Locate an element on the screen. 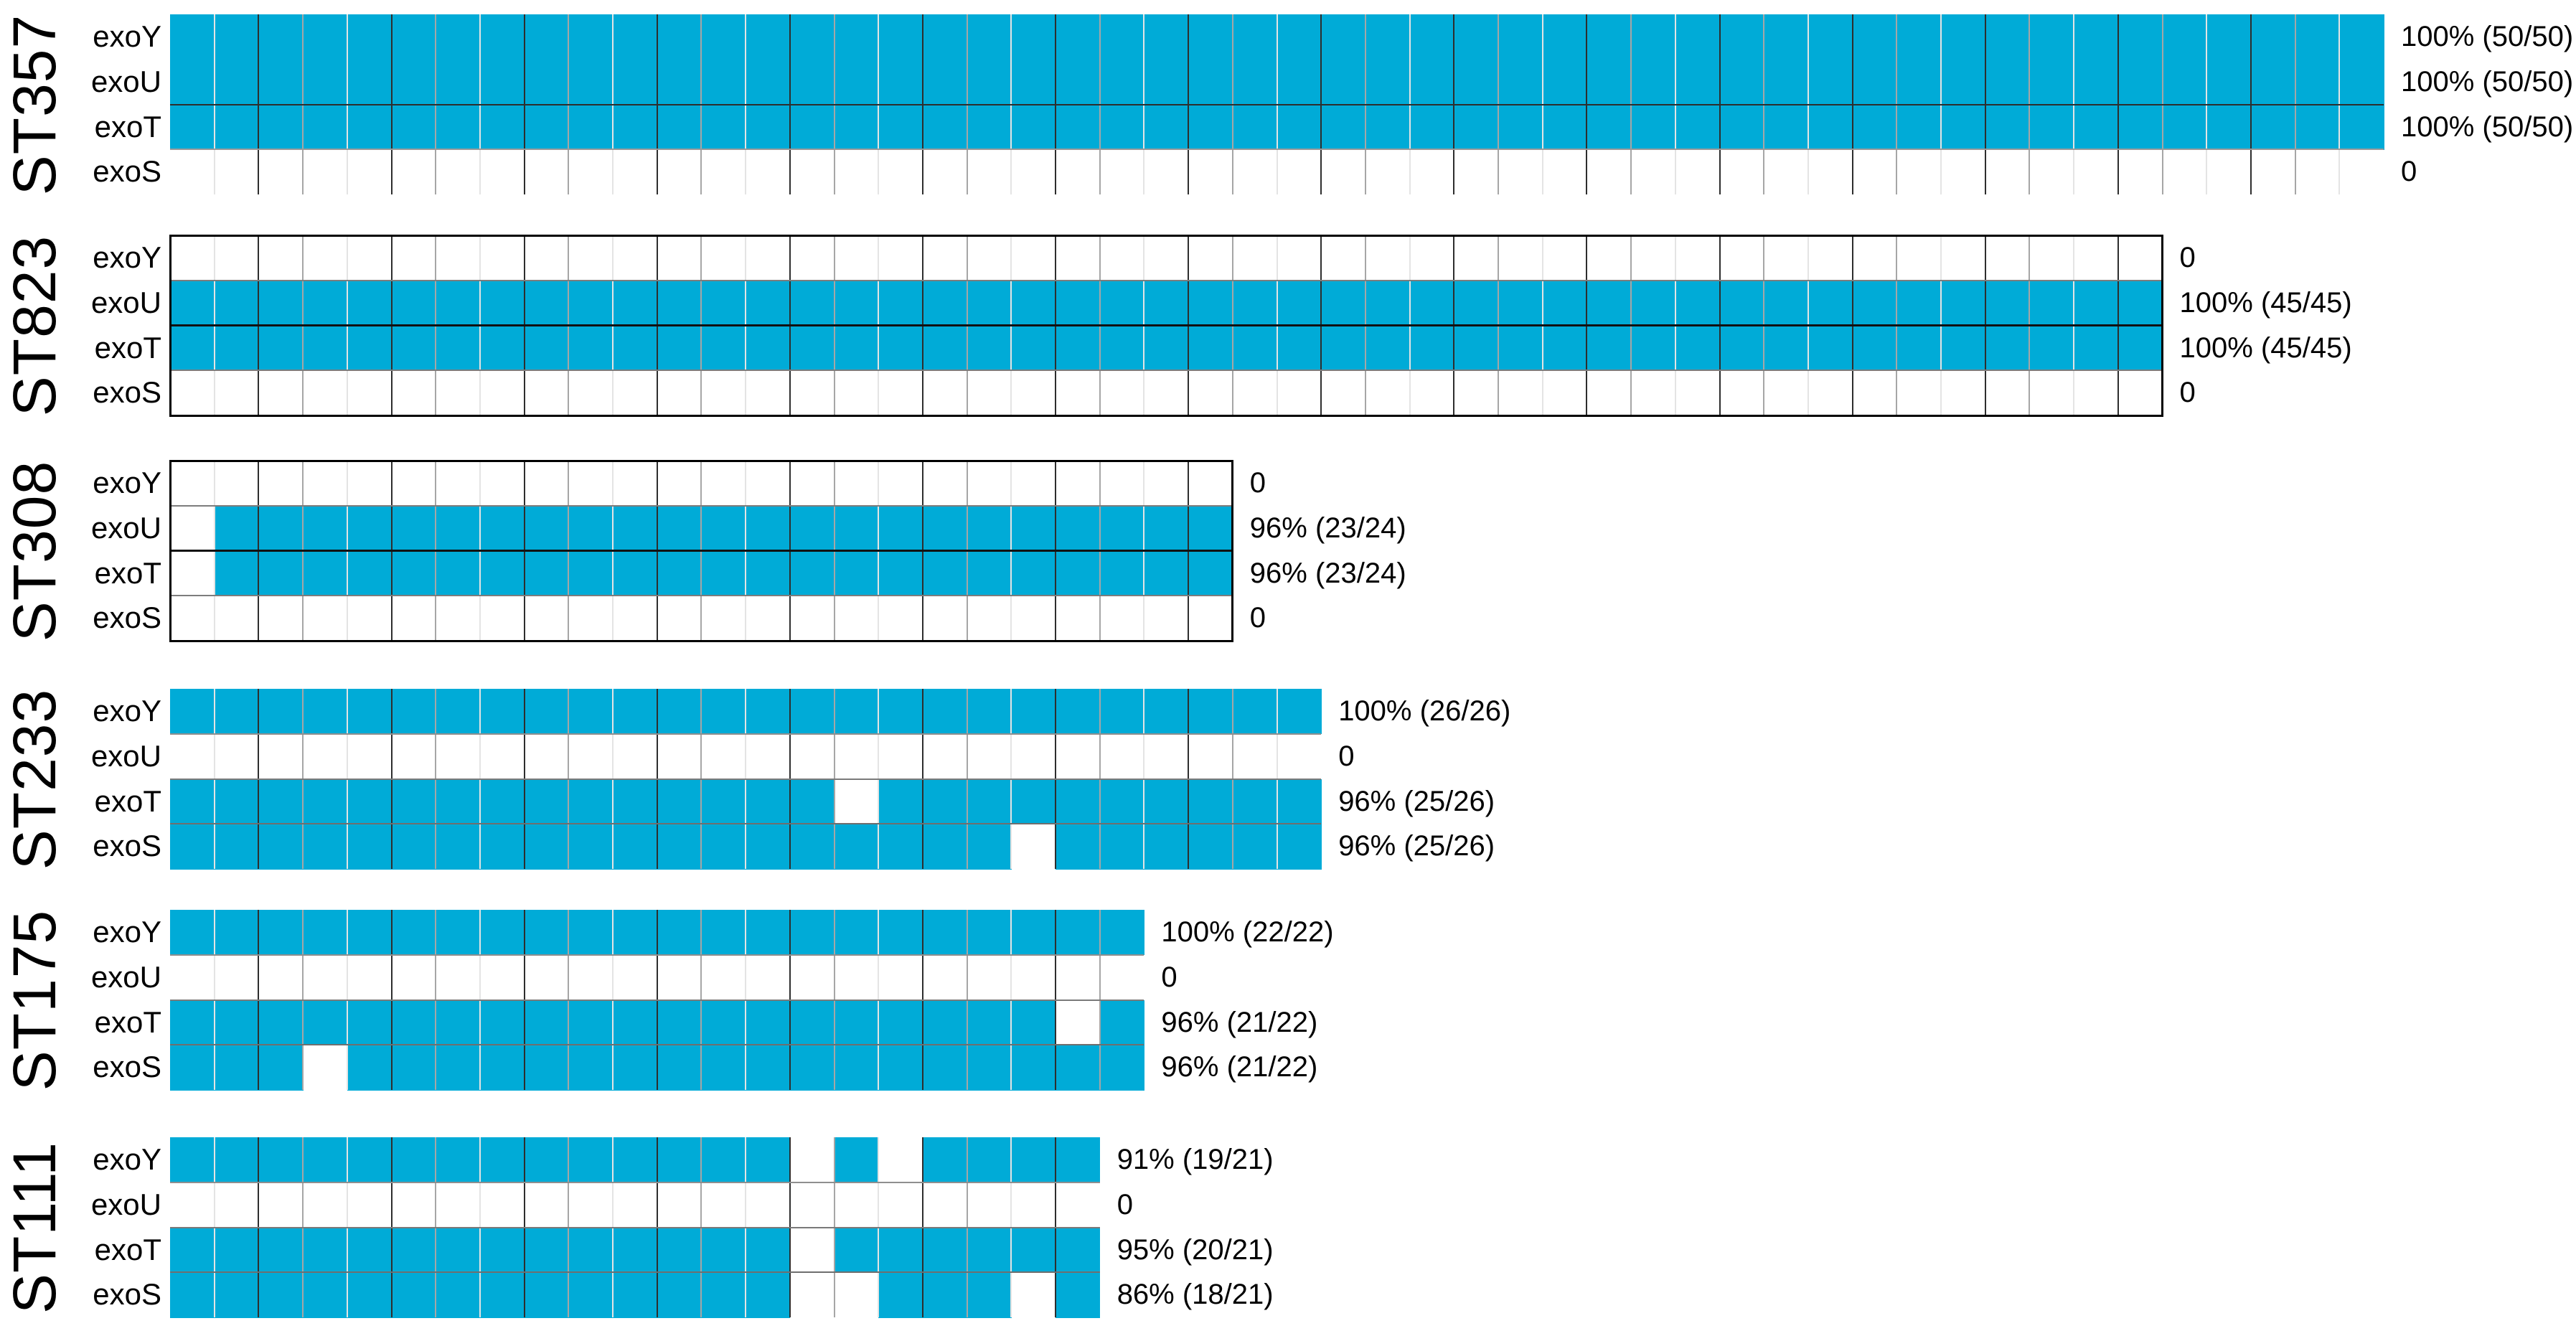 Image resolution: width=2576 pixels, height=1331 pixels. group-border-ST308 is located at coordinates (701, 550).